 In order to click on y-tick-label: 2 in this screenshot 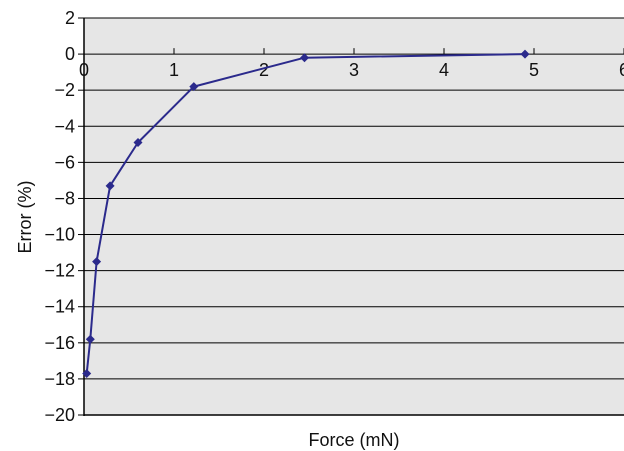, I will do `click(70, 18)`.